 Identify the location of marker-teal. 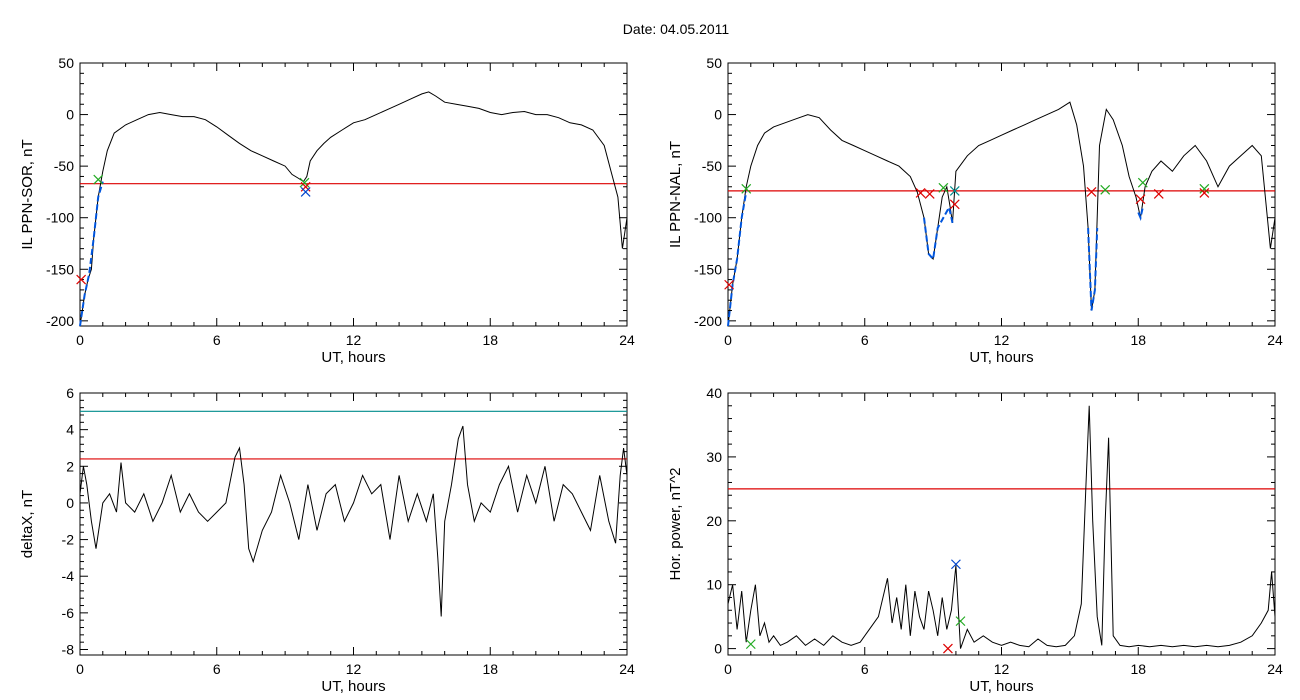
(954, 190).